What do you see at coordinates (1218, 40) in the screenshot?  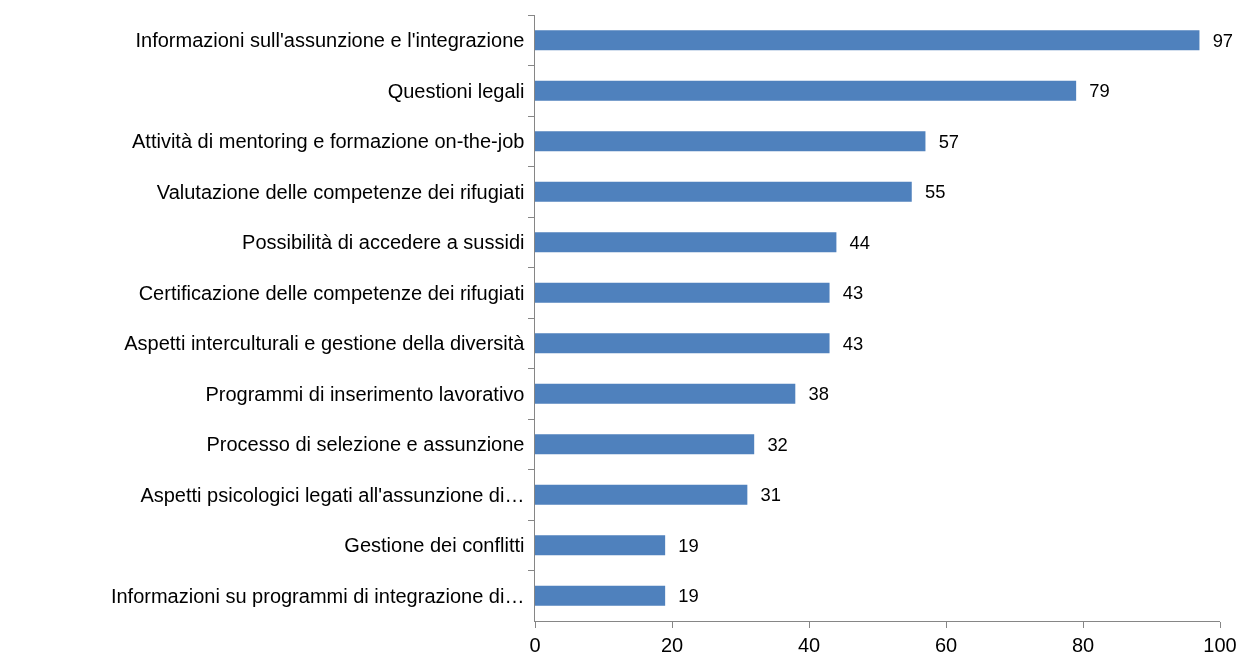 I see `data-label: 97` at bounding box center [1218, 40].